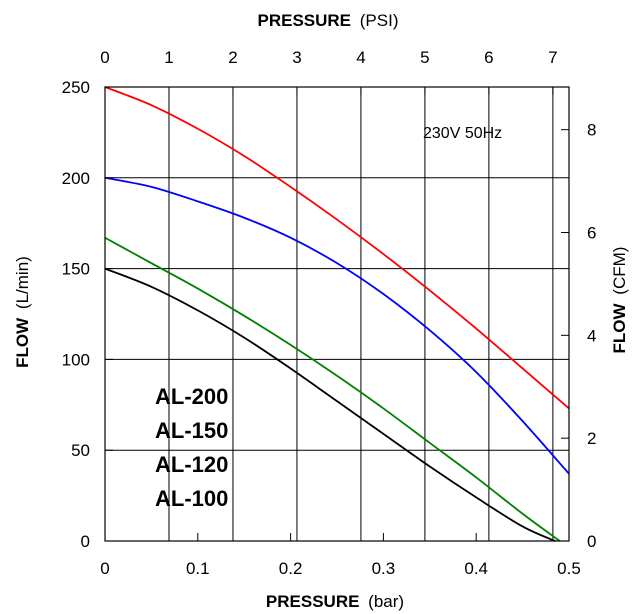 The height and width of the screenshot is (614, 639). Describe the element at coordinates (22, 342) in the screenshot. I see `left-axis-label-name: FLOW` at that location.